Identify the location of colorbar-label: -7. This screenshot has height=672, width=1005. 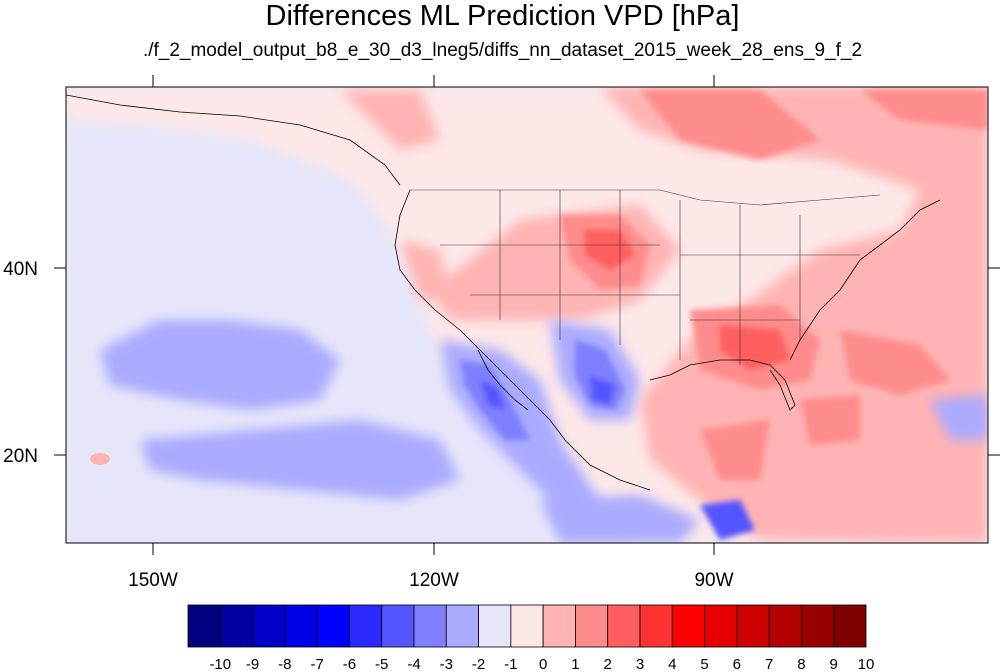
(316, 664).